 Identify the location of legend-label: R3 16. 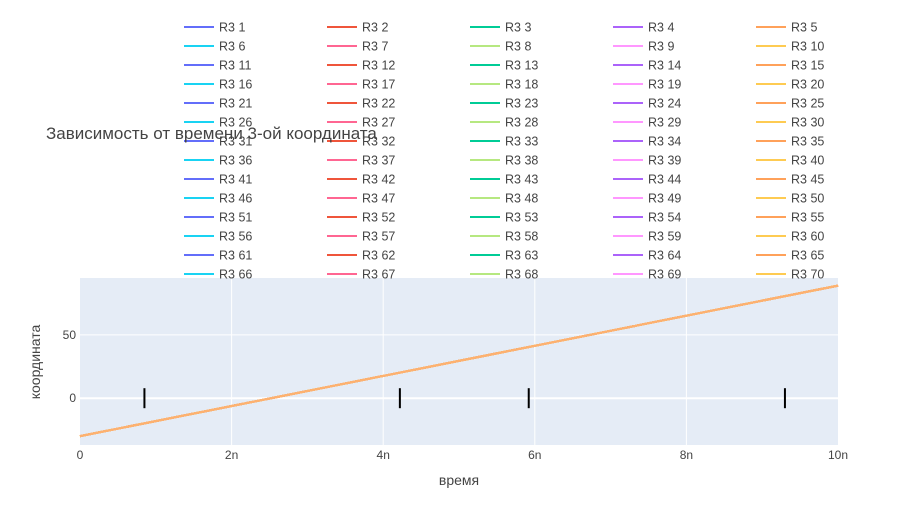
(235, 85).